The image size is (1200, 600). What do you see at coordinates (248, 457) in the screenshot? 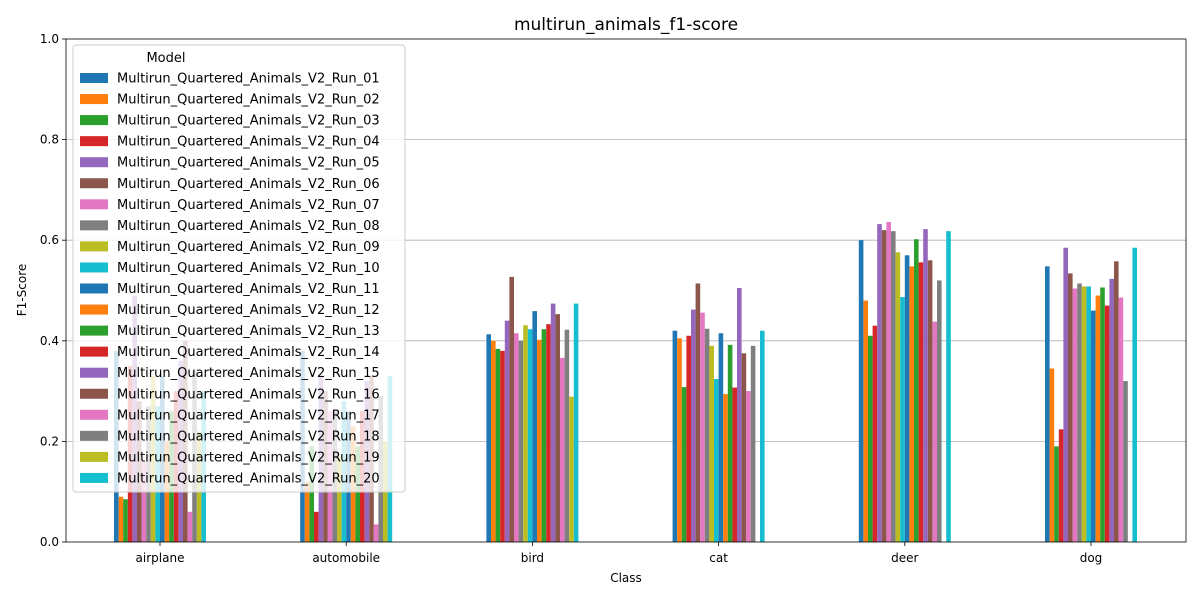
I see `legend-entry: Multirun_Quartered_Animals_V2_Run_19` at bounding box center [248, 457].